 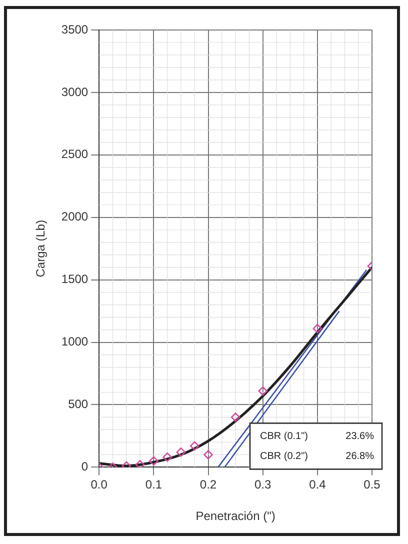 What do you see at coordinates (263, 485) in the screenshot?
I see `x-tick-label: 0.3` at bounding box center [263, 485].